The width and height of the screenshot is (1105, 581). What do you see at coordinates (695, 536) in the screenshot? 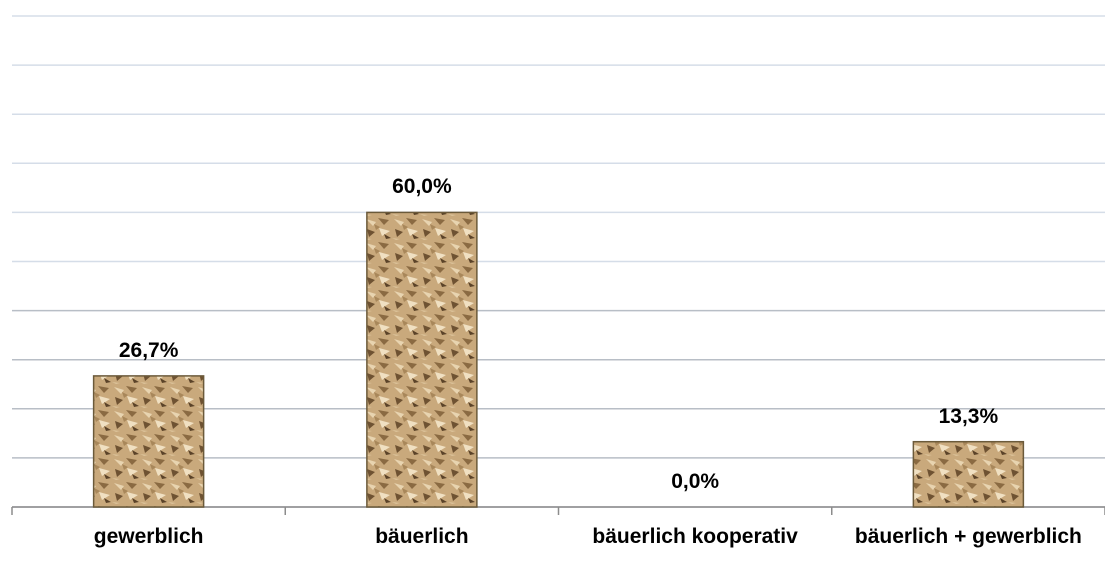
I see `x-tick-label: bäuerlich kooperativ` at bounding box center [695, 536].